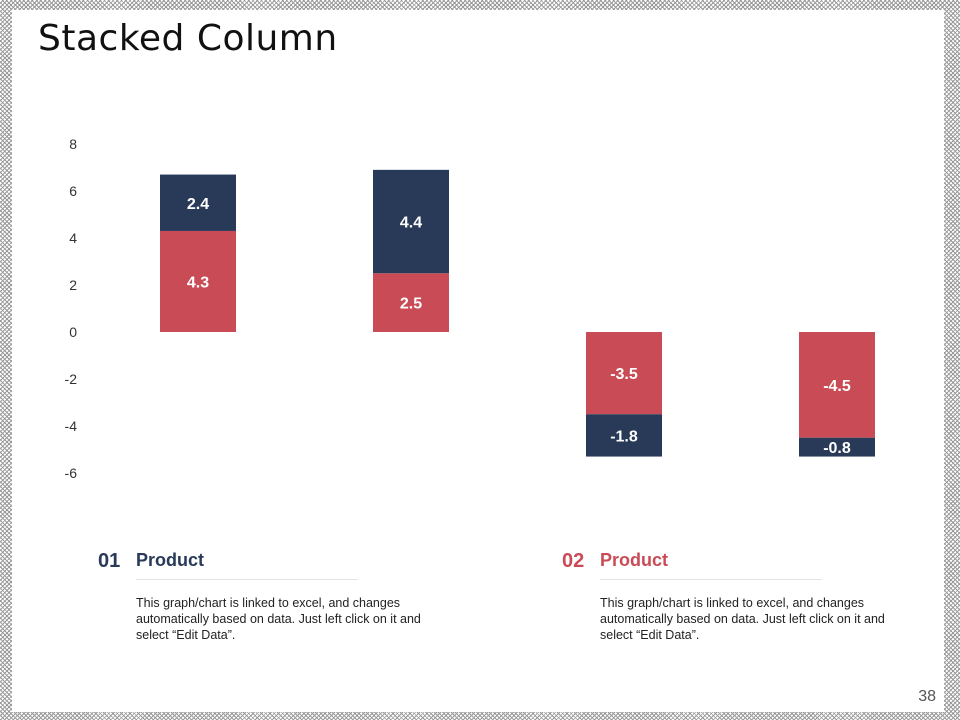 This screenshot has width=960, height=720. I want to click on y-tick-label: 0, so click(73, 332).